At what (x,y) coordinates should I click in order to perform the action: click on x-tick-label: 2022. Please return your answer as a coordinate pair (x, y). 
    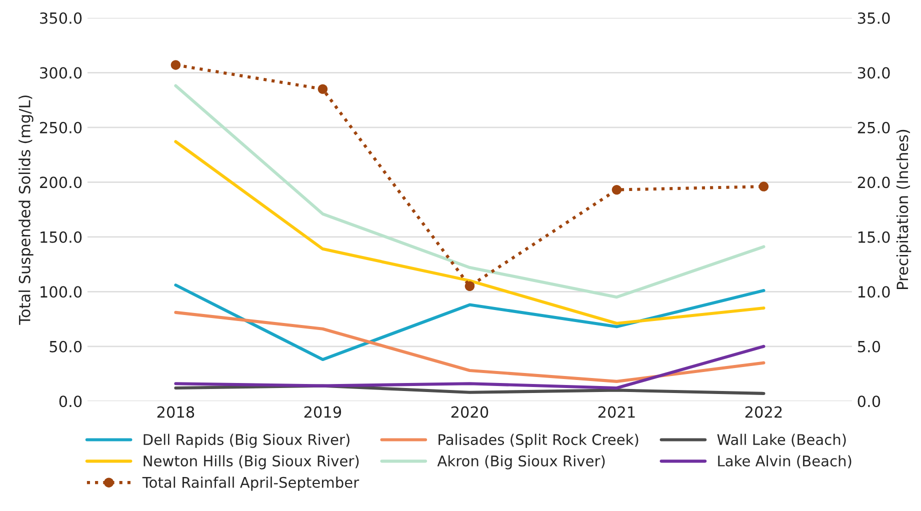
    Looking at the image, I should click on (763, 412).